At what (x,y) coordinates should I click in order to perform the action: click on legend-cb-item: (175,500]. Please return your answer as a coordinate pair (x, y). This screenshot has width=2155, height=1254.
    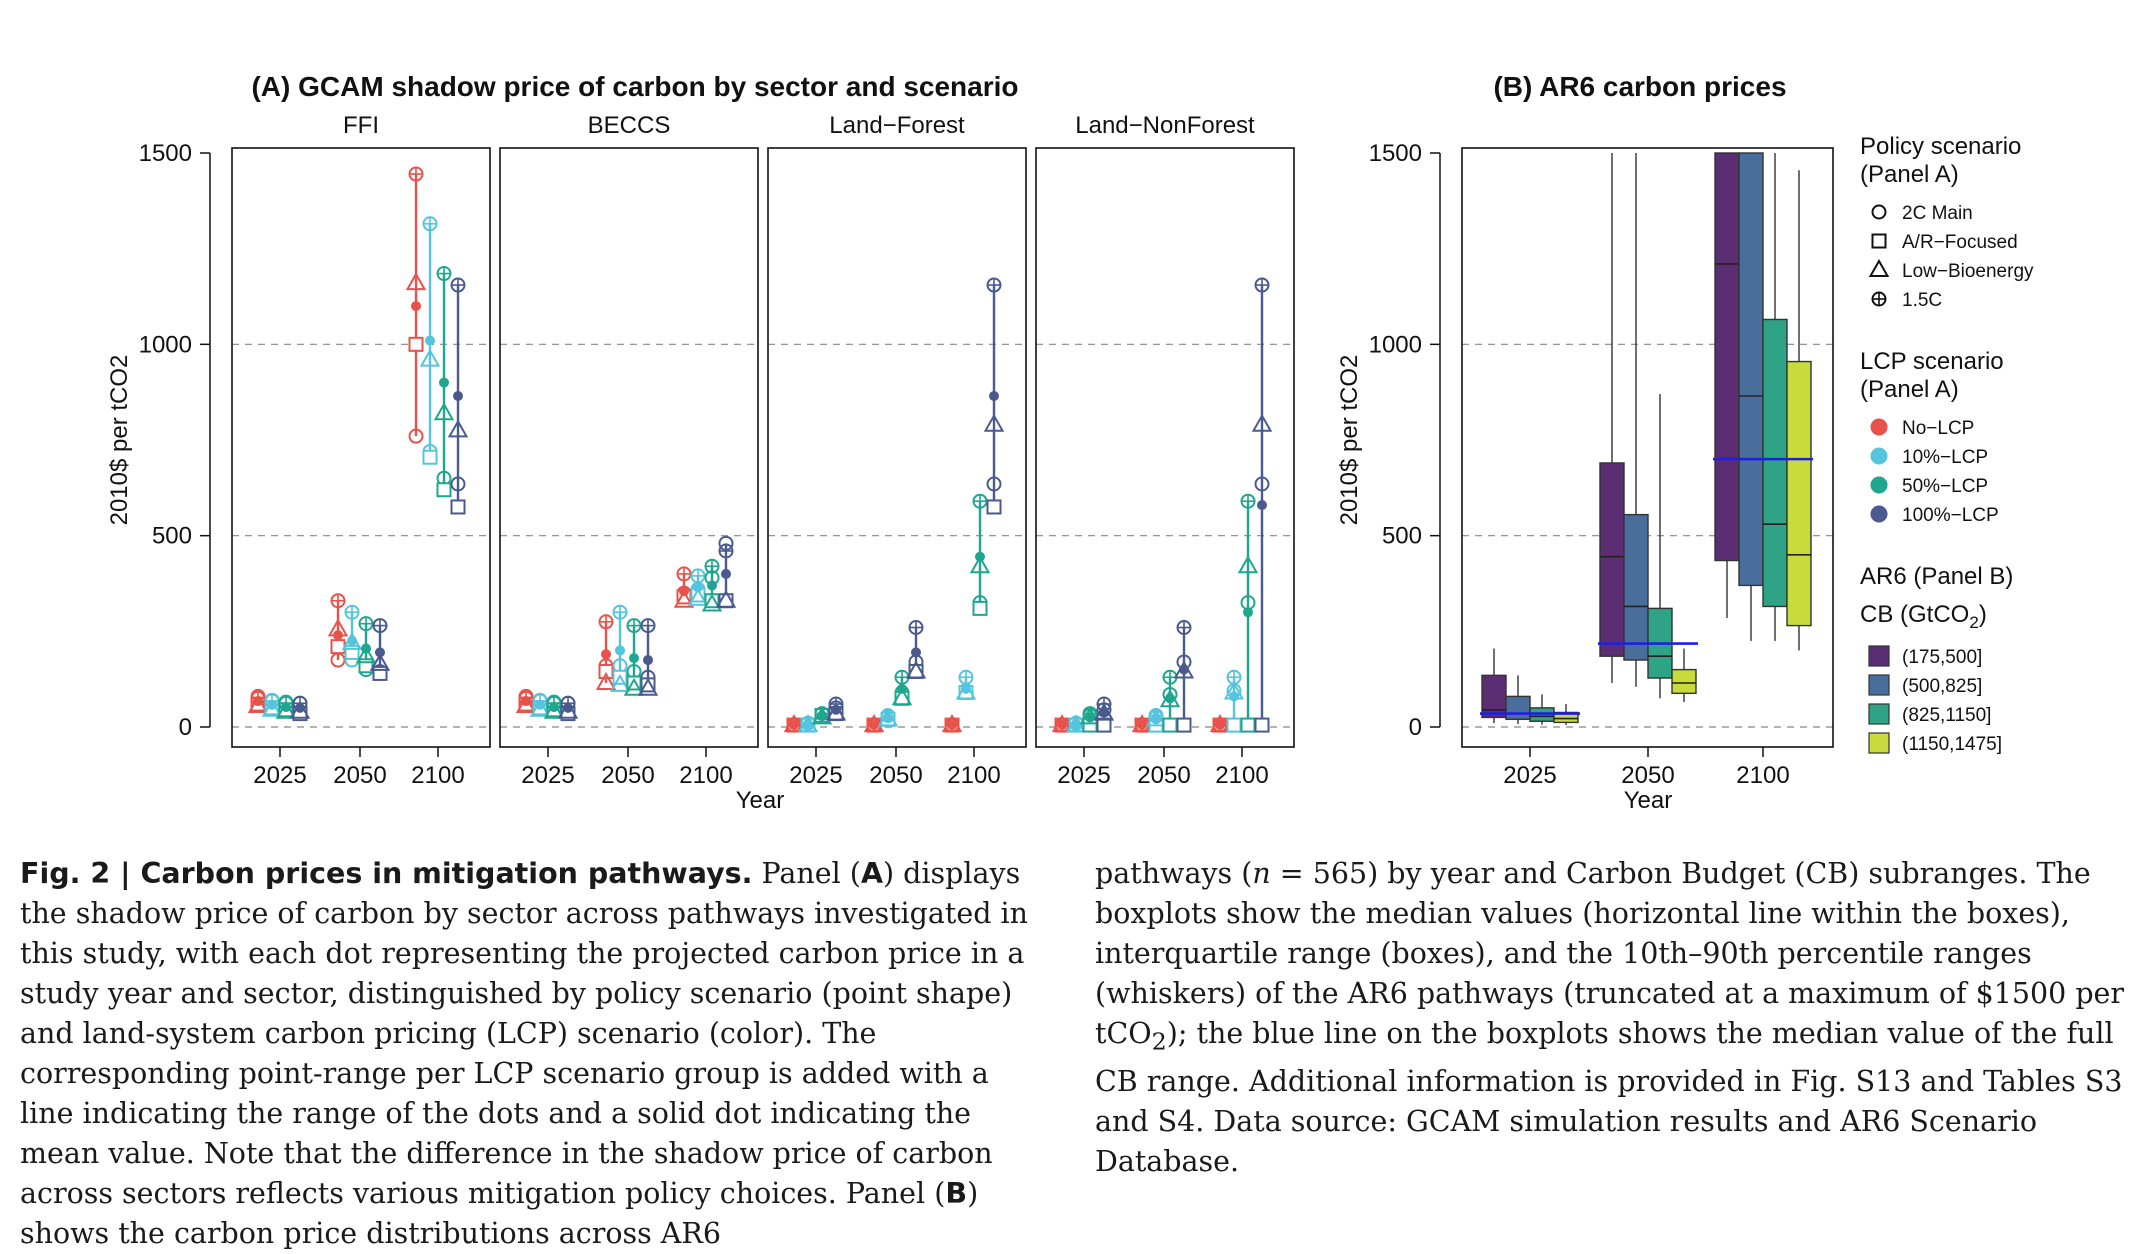
    Looking at the image, I should click on (1942, 657).